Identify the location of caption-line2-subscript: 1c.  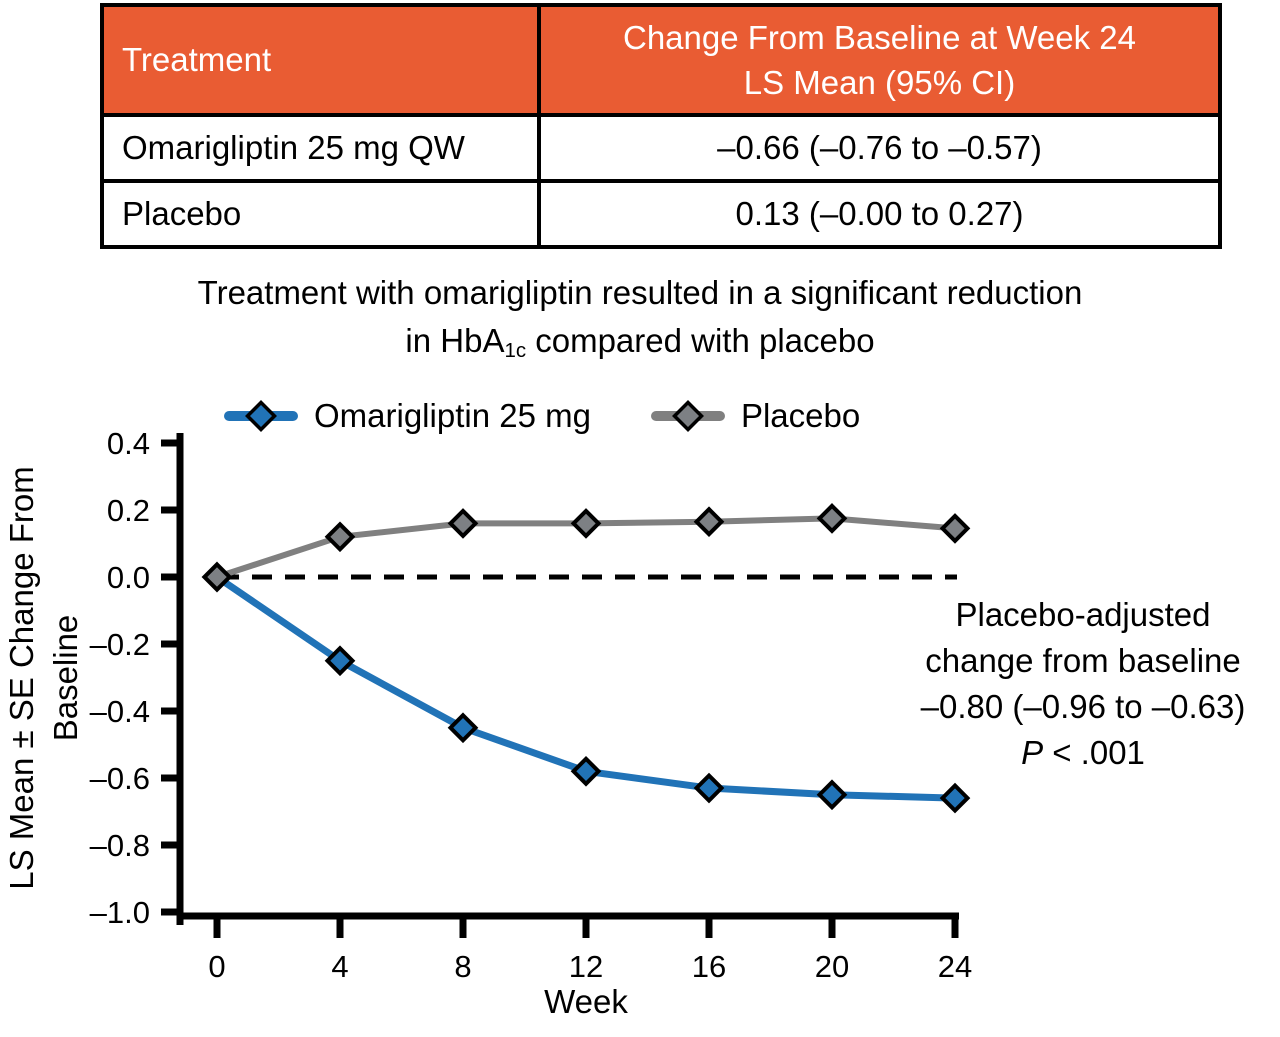
(515, 350).